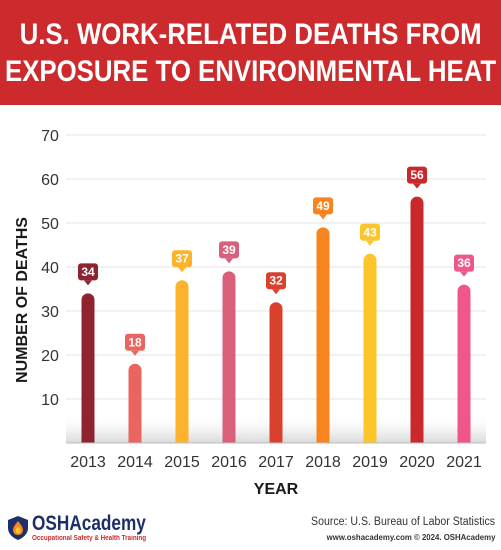 This screenshot has height=550, width=501. I want to click on data-label-text: 56, so click(417, 175).